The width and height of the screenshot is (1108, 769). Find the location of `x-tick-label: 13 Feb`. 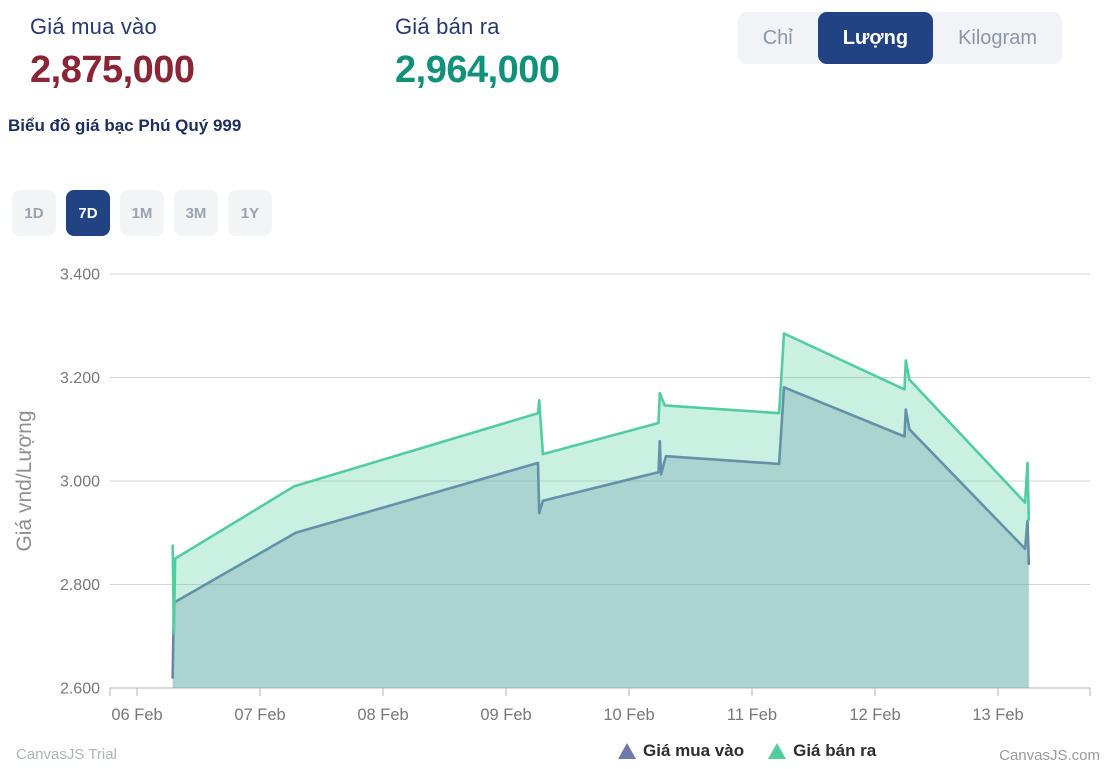

x-tick-label: 13 Feb is located at coordinates (997, 715).